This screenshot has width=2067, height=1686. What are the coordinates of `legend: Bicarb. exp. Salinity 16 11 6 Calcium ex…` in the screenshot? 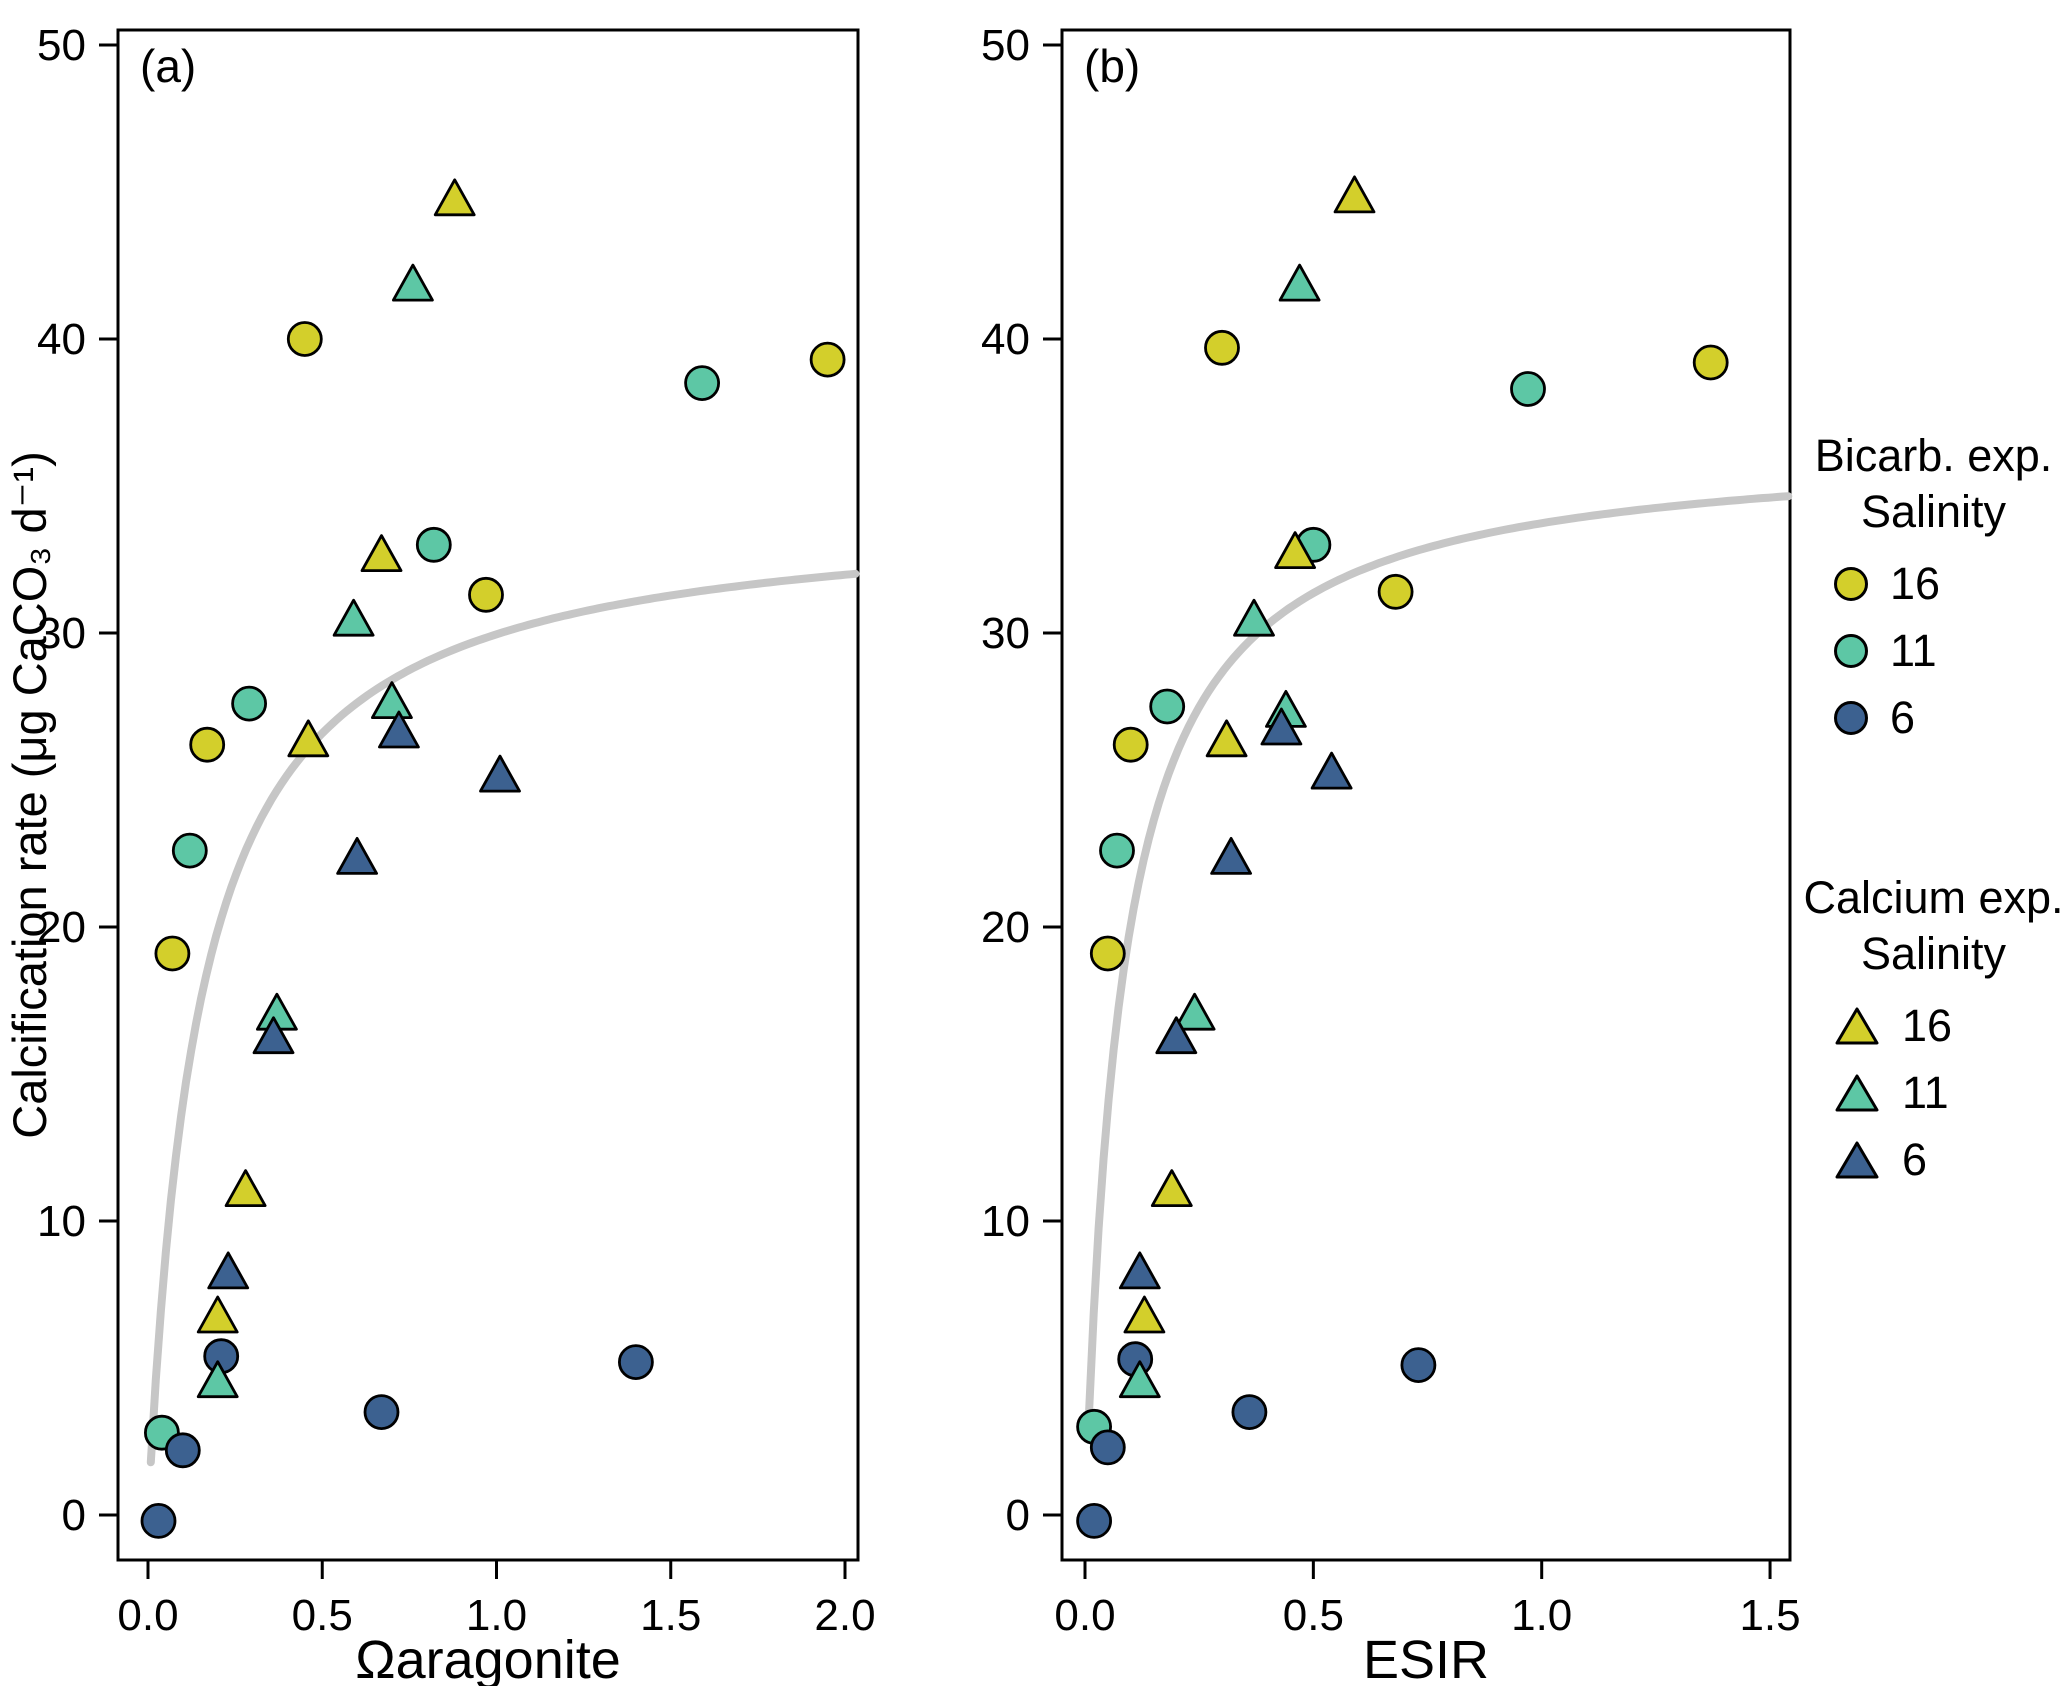 It's located at (1933, 810).